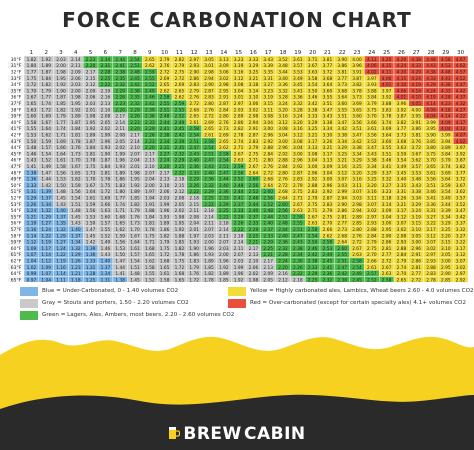 The width and height of the screenshot is (474, 450). What do you see at coordinates (268, 129) in the screenshot?
I see `cell-value: 3.00` at bounding box center [268, 129].